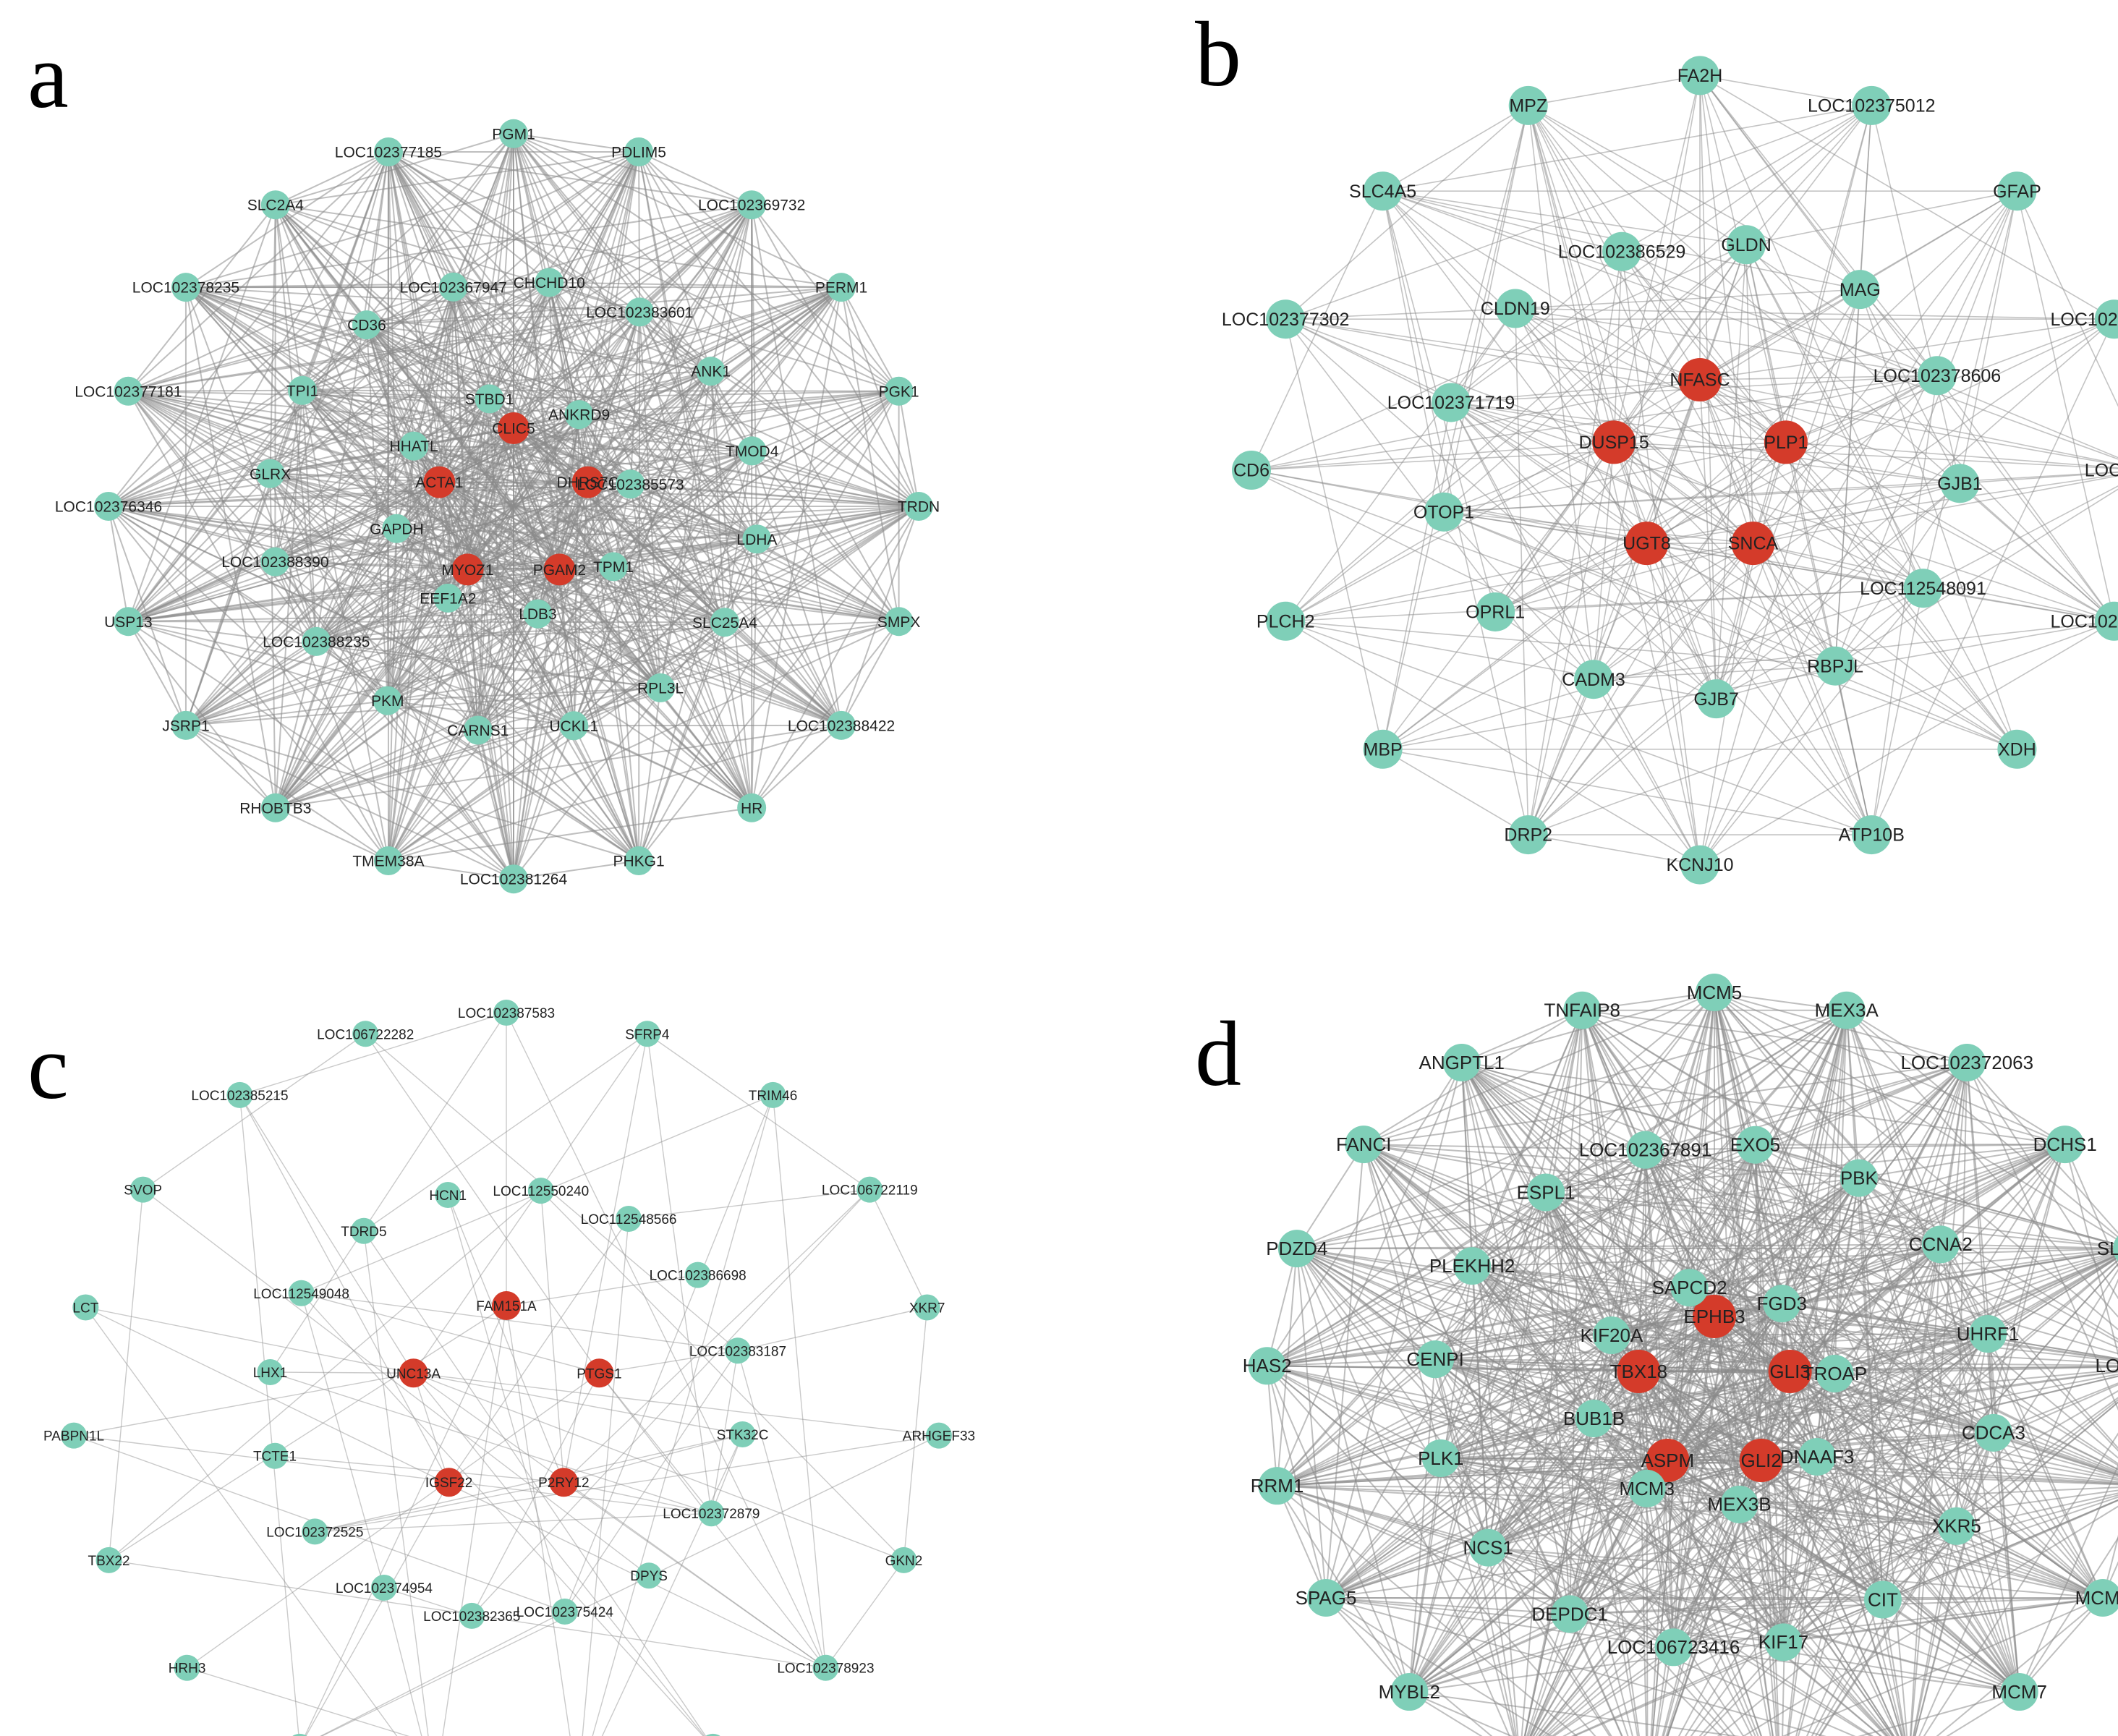 The width and height of the screenshot is (2118, 1736). Describe the element at coordinates (239, 1094) in the screenshot. I see `node-loc102385215` at that location.